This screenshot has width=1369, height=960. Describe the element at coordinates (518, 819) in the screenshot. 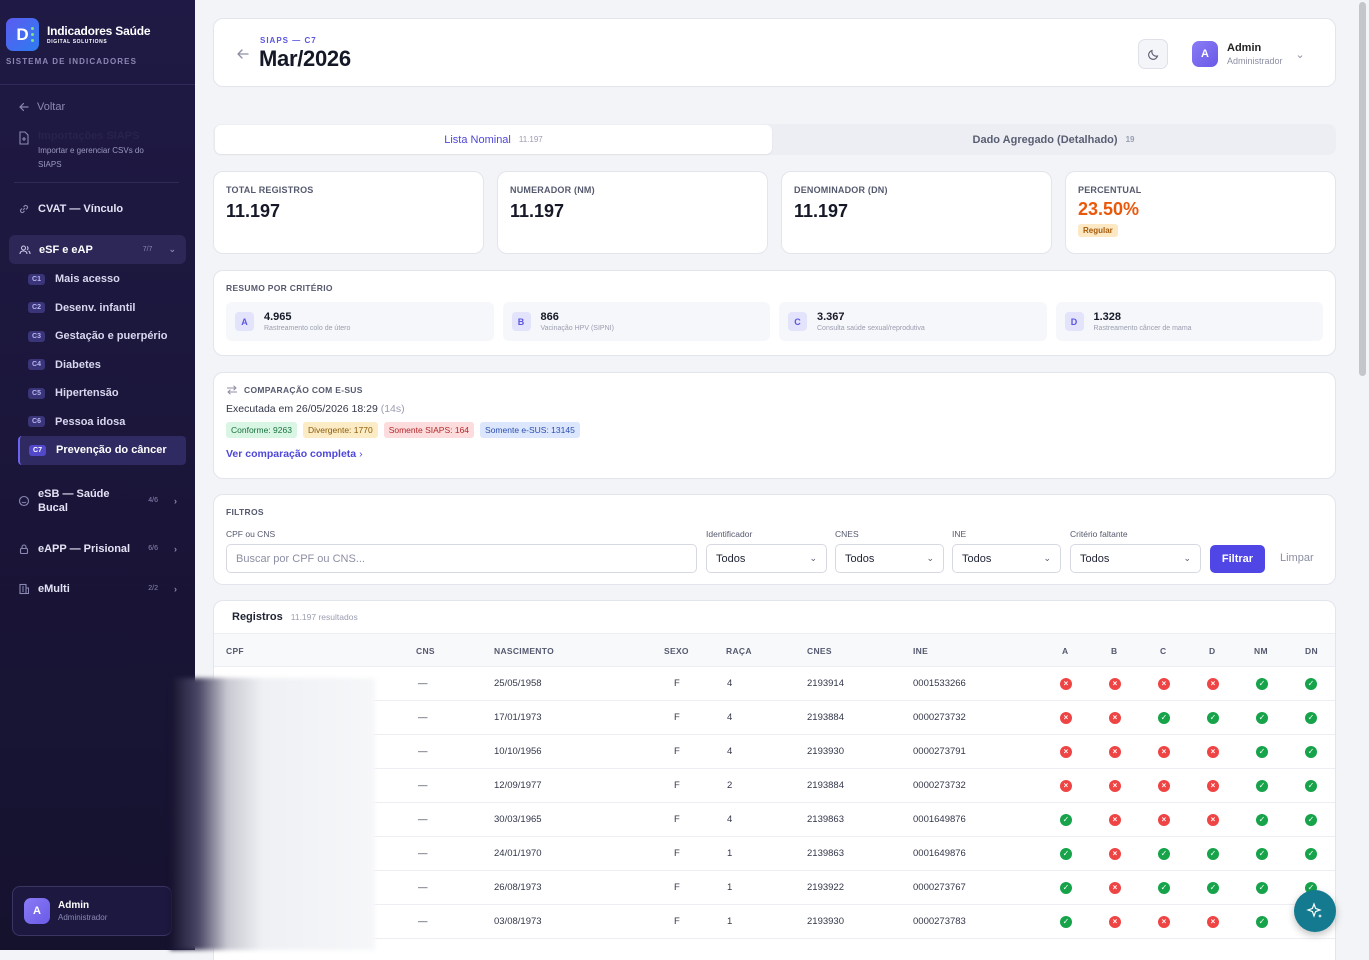

I see `cell-nasc: 30/03/1965` at that location.